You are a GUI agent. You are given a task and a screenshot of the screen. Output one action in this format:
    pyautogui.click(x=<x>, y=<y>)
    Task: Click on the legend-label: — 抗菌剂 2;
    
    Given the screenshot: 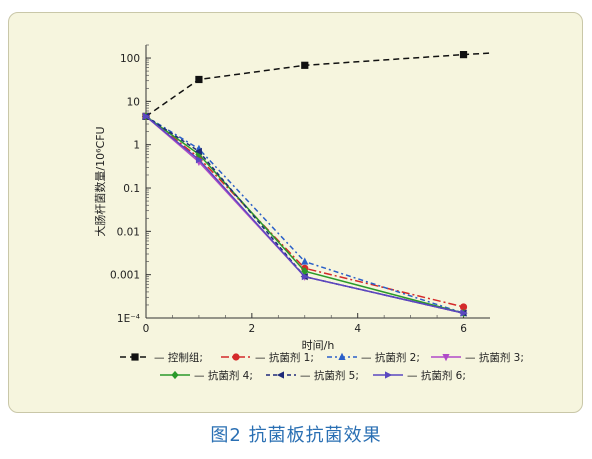 What is the action you would take?
    pyautogui.click(x=390, y=357)
    